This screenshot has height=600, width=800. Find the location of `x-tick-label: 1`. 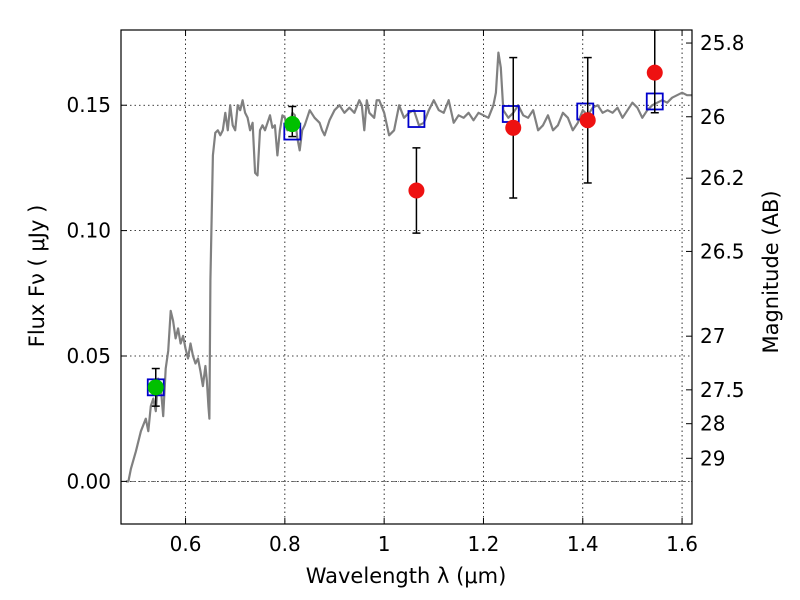

x-tick-label: 1 is located at coordinates (384, 544).